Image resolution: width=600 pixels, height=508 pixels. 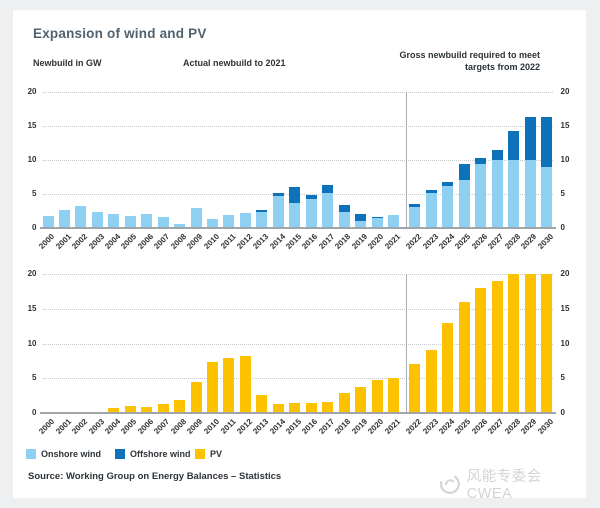 I want to click on bar-onshore-wind-2027, so click(x=497, y=194).